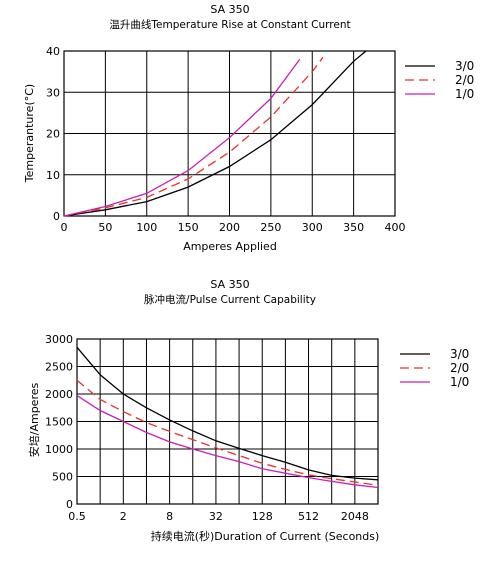  What do you see at coordinates (53, 134) in the screenshot?
I see `y-tick-label: 20` at bounding box center [53, 134].